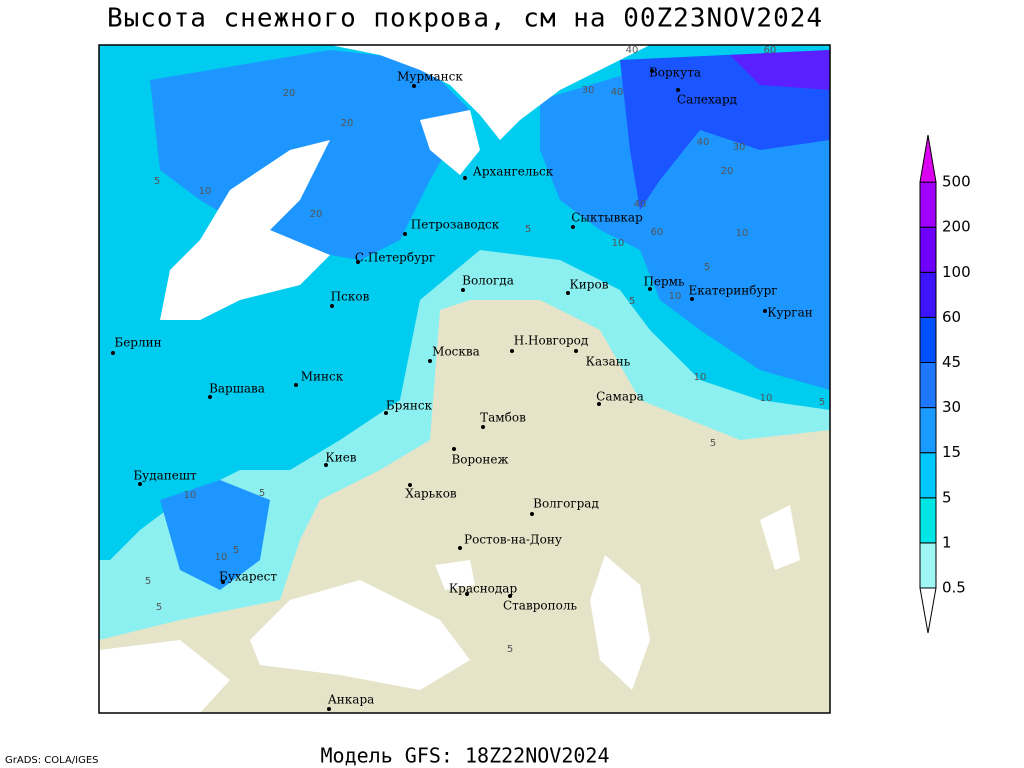 This screenshot has width=1024, height=768. Describe the element at coordinates (465, 756) in the screenshot. I see `model-label: Модель GFS: 18Z22NOV2024` at that location.